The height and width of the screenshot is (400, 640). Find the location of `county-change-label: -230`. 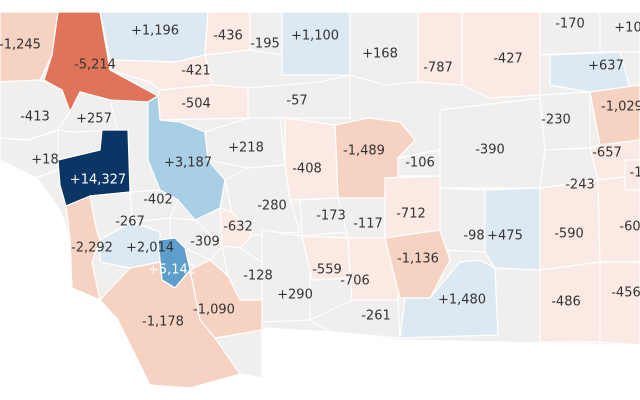

county-change-label: -230 is located at coordinates (556, 120).